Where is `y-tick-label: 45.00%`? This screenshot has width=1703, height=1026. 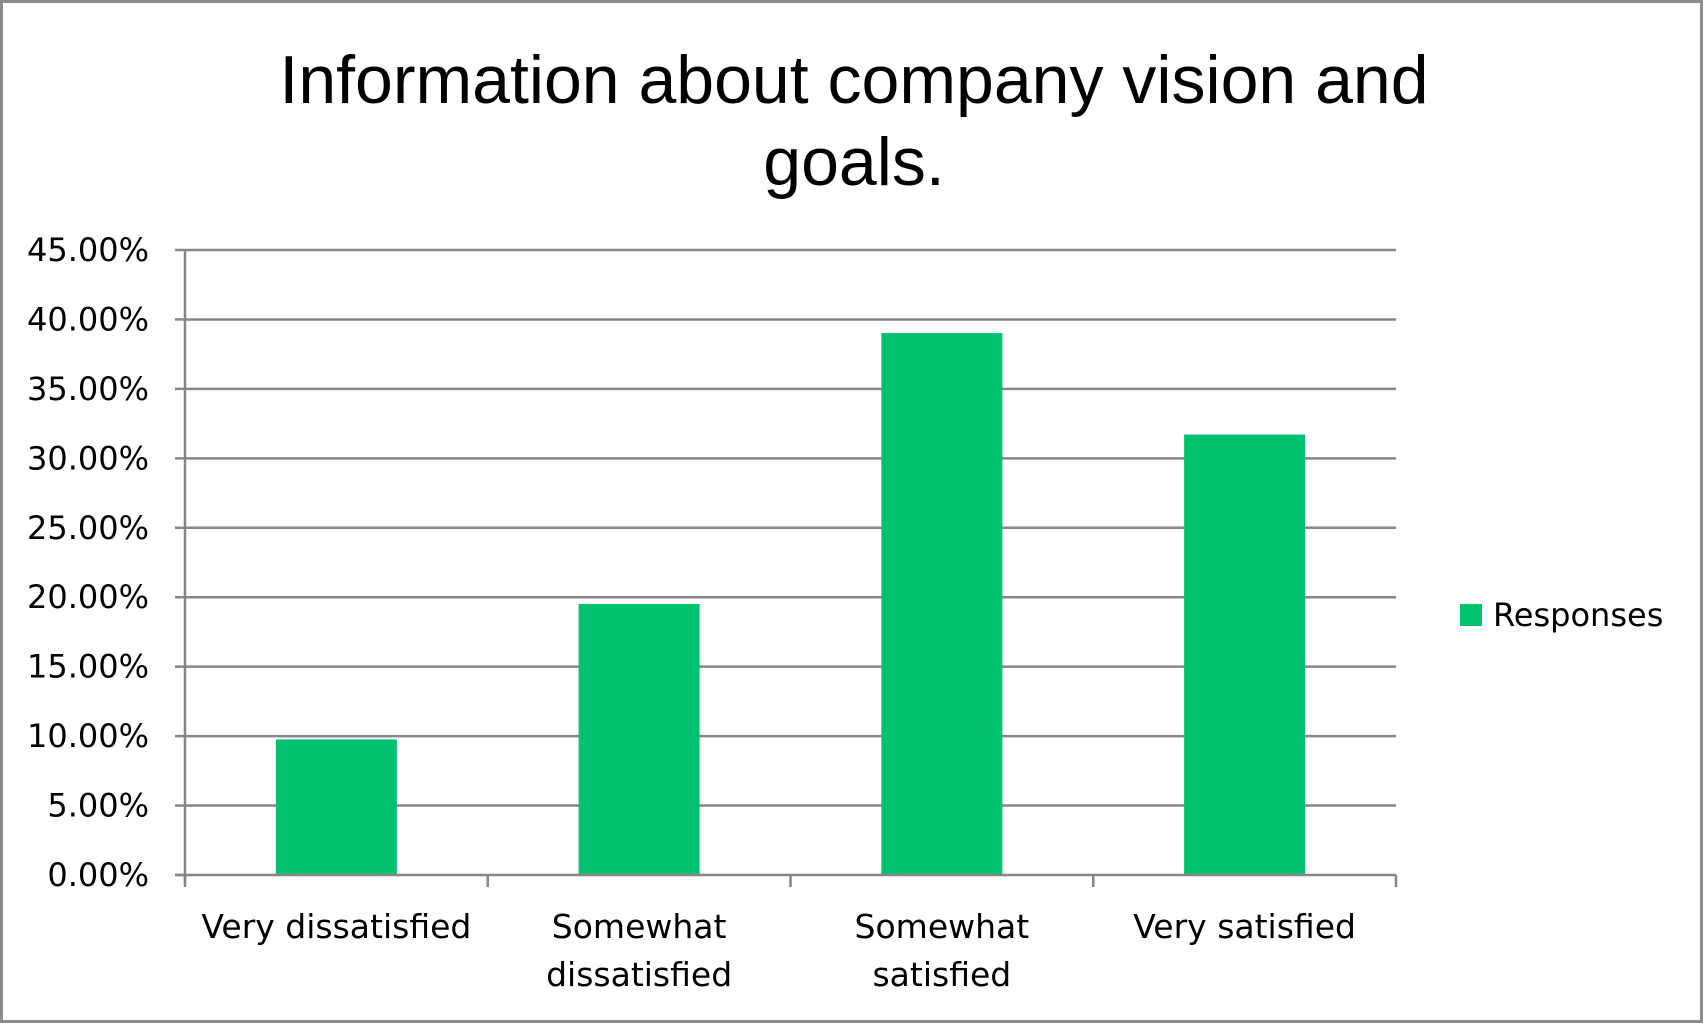 y-tick-label: 45.00% is located at coordinates (88, 250).